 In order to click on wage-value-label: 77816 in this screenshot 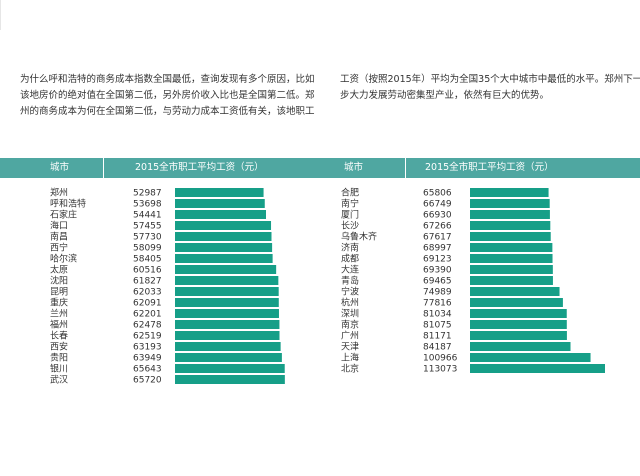, I will do `click(437, 304)`.